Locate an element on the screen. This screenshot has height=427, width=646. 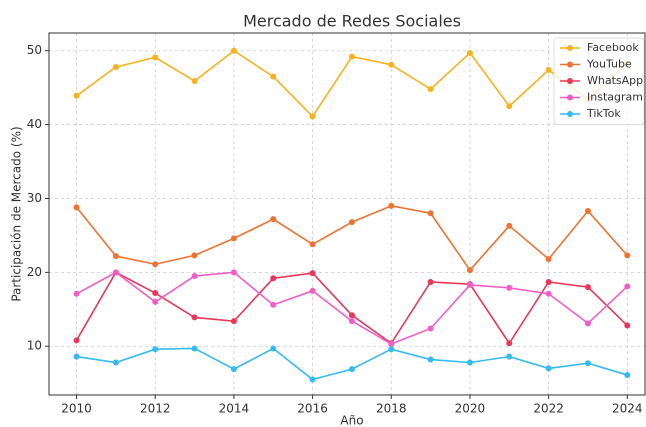
legend-label: Instagram is located at coordinates (615, 97).